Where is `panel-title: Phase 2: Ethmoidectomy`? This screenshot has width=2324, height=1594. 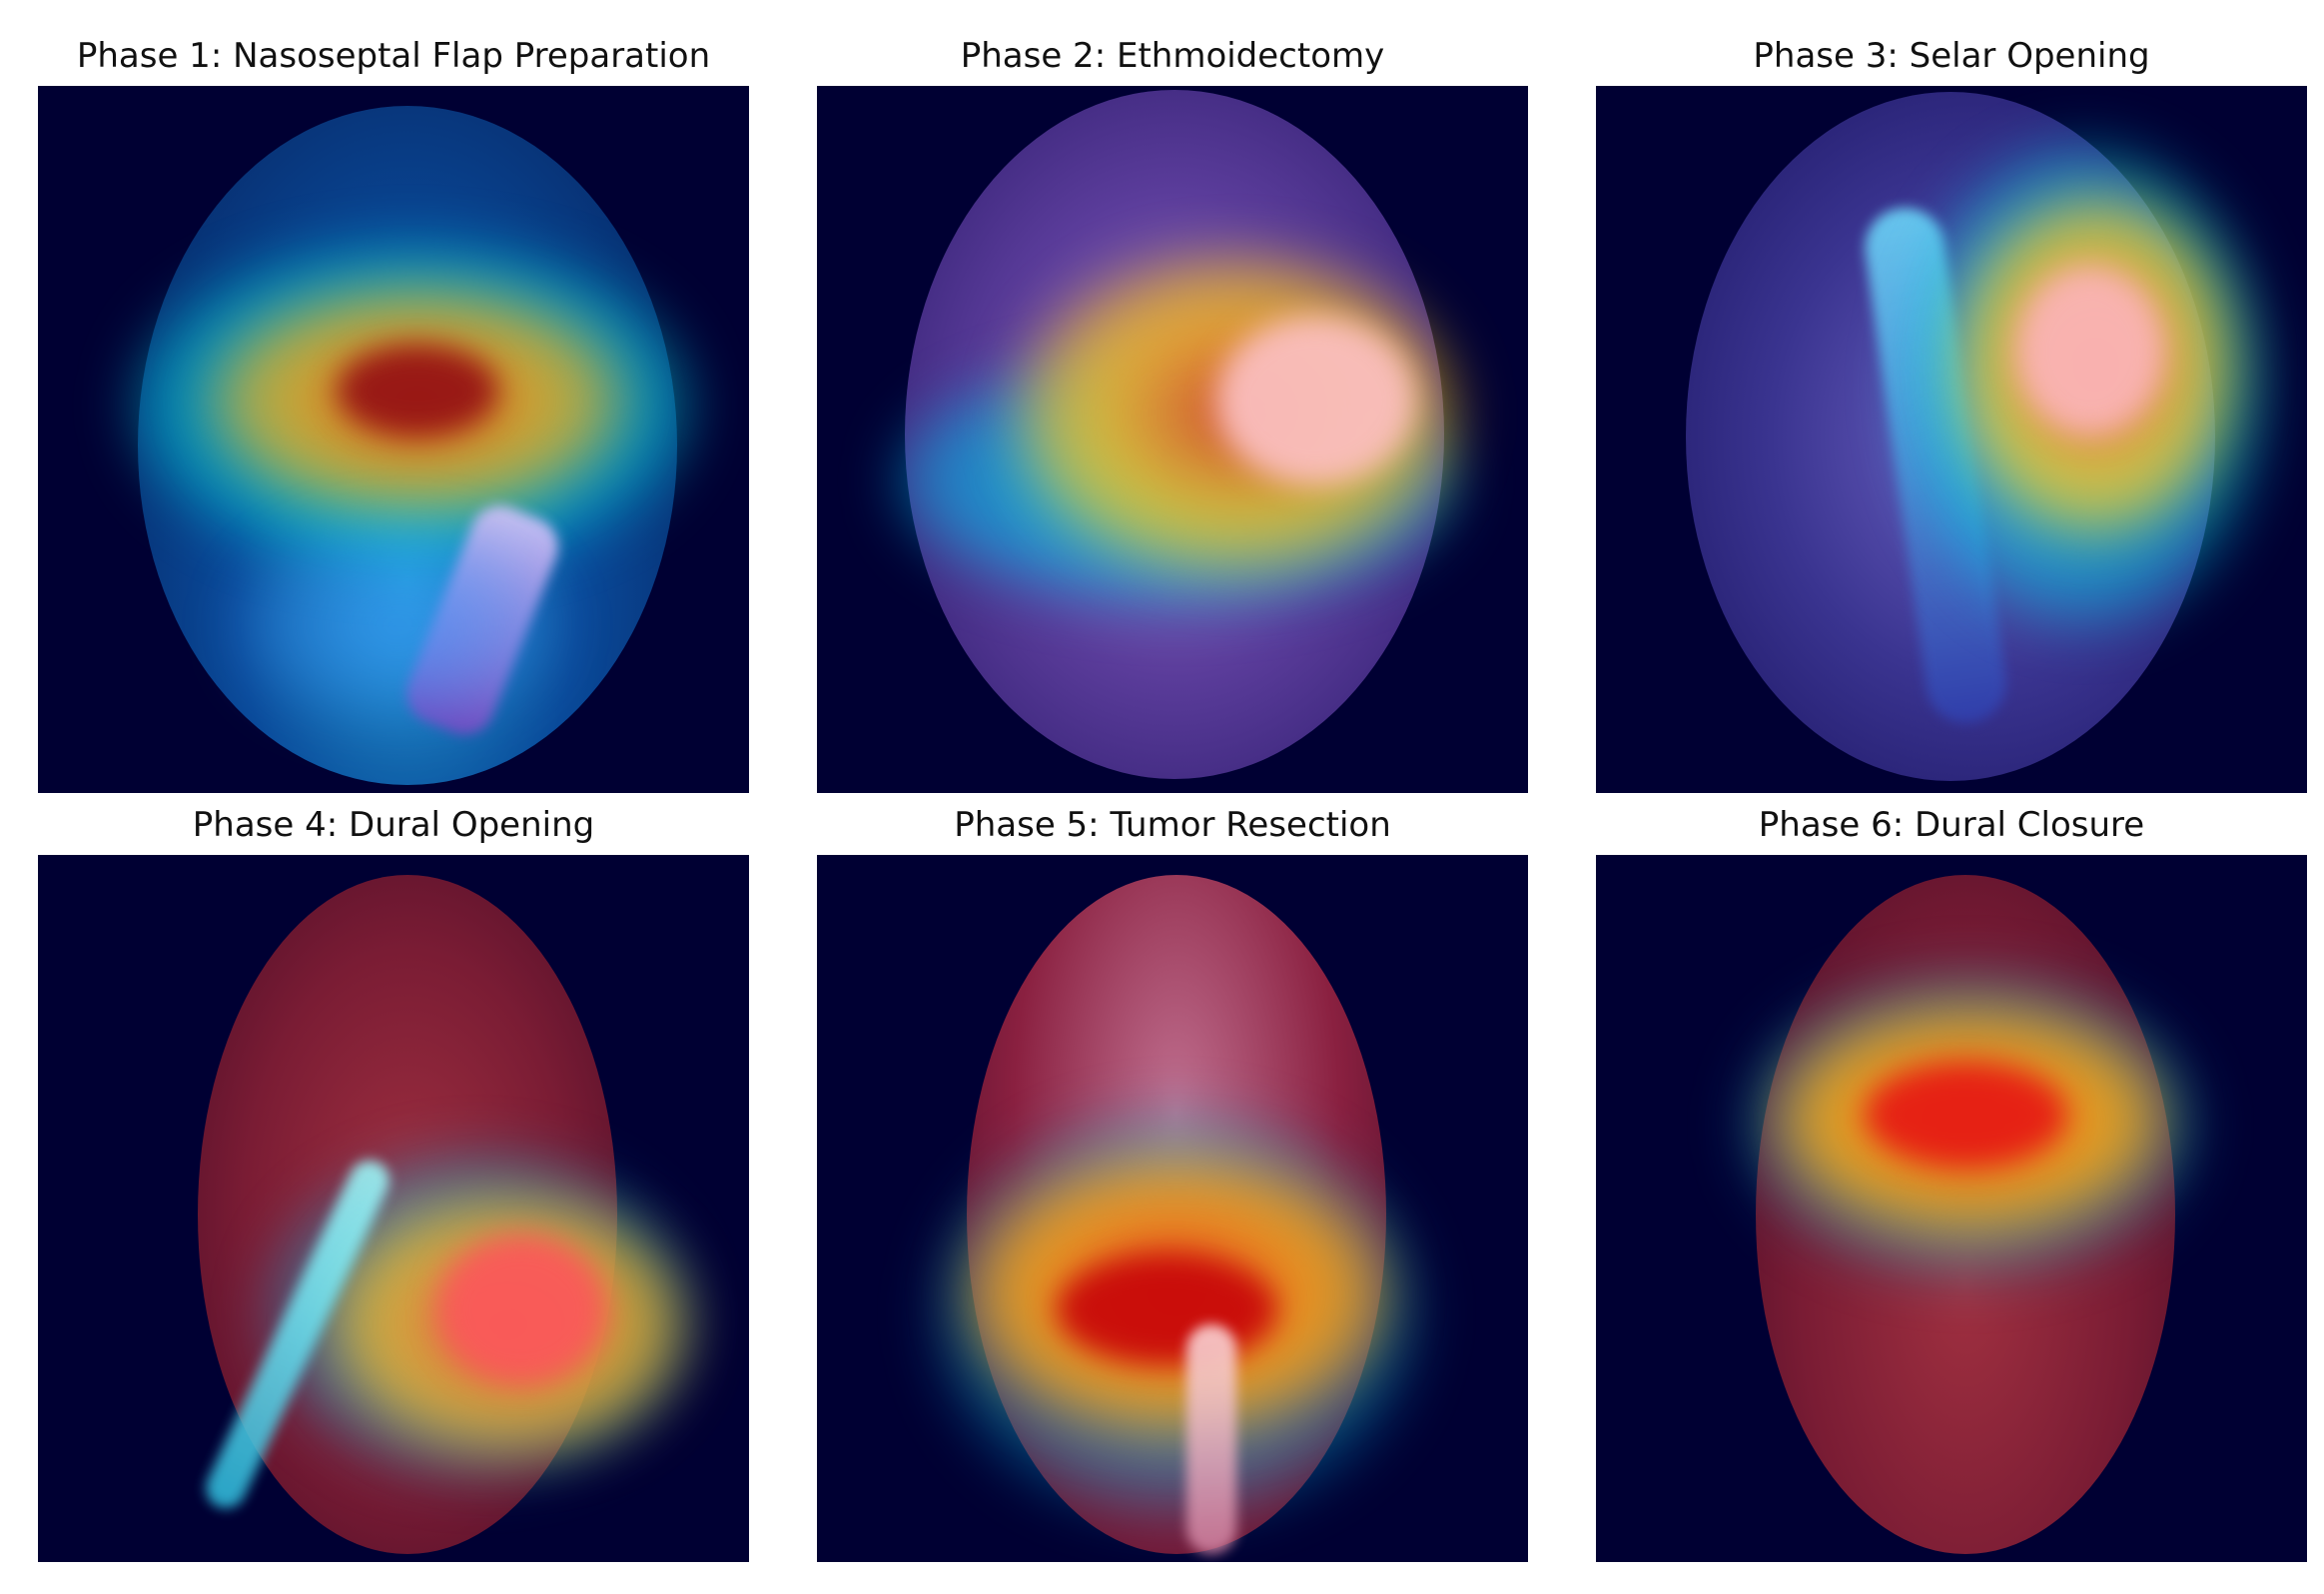
panel-title: Phase 2: Ethmoidectomy is located at coordinates (1172, 56).